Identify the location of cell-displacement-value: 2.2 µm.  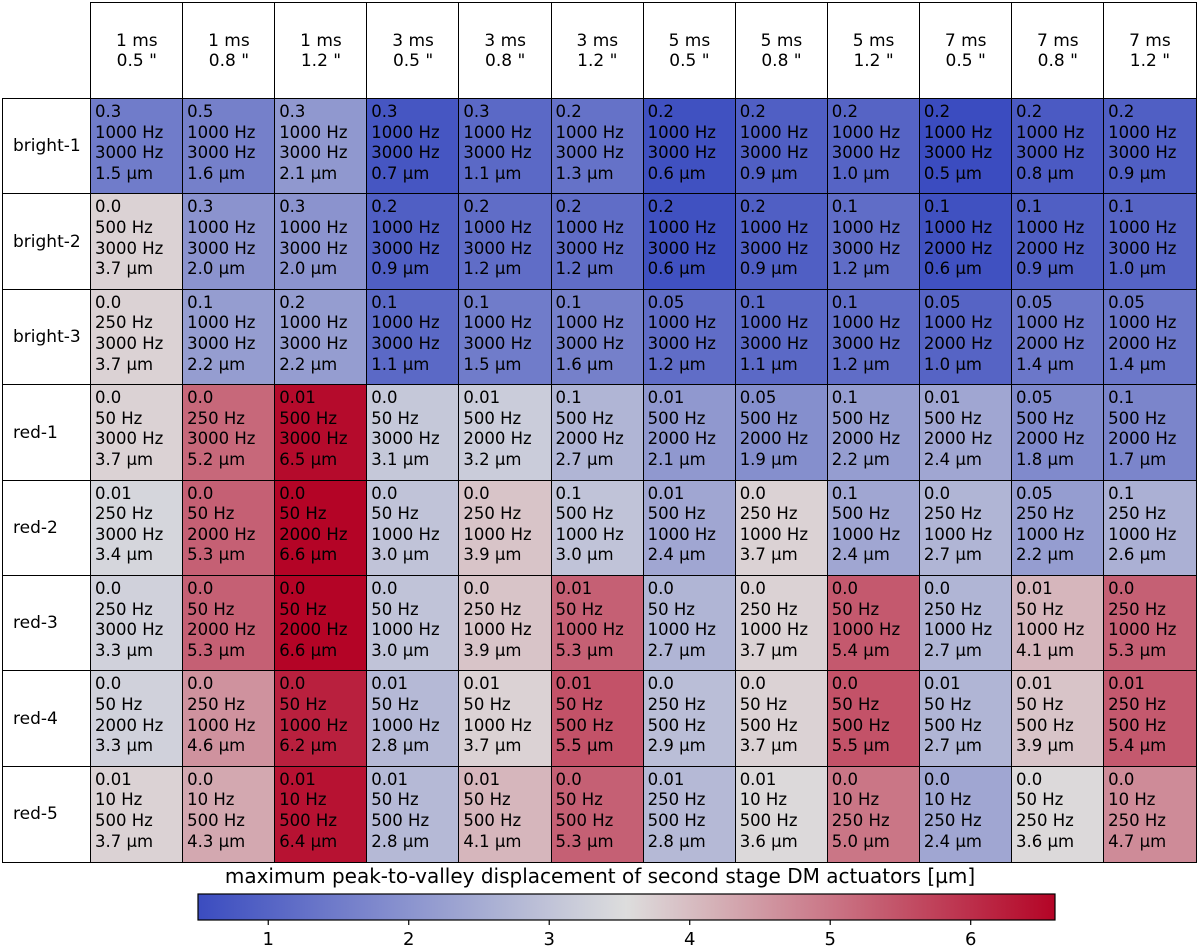
(216, 364).